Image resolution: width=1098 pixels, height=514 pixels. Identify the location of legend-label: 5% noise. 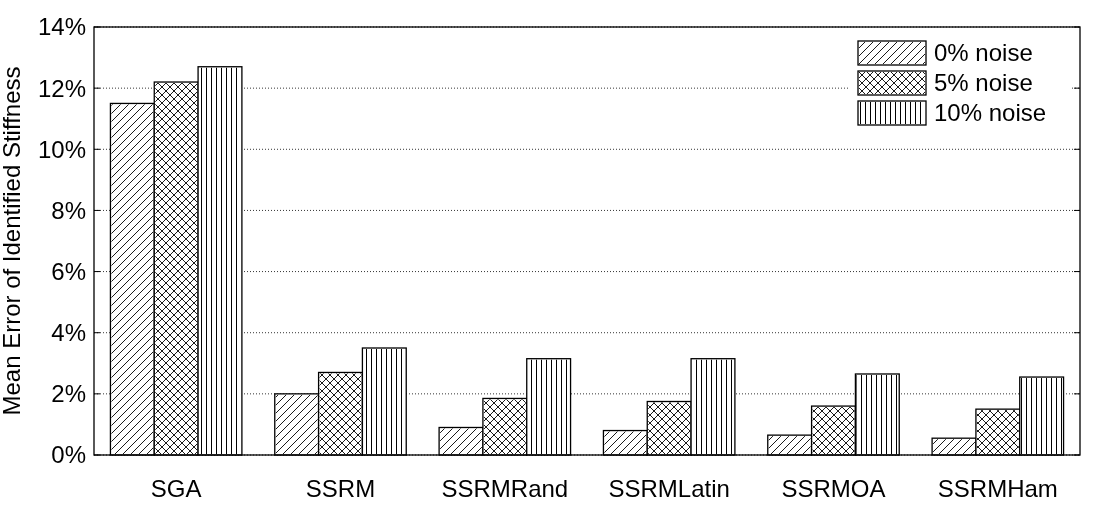
(983, 83).